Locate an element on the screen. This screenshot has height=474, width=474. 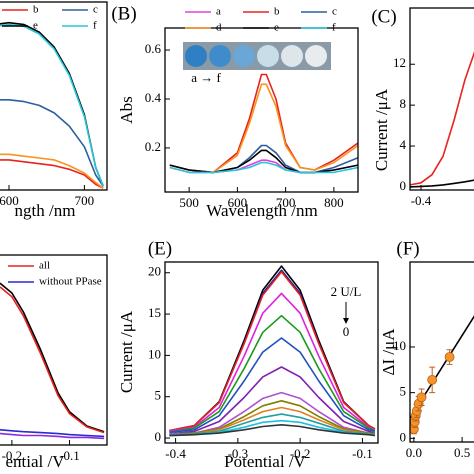
y-tick-label: 12 is located at coordinates (399, 62).